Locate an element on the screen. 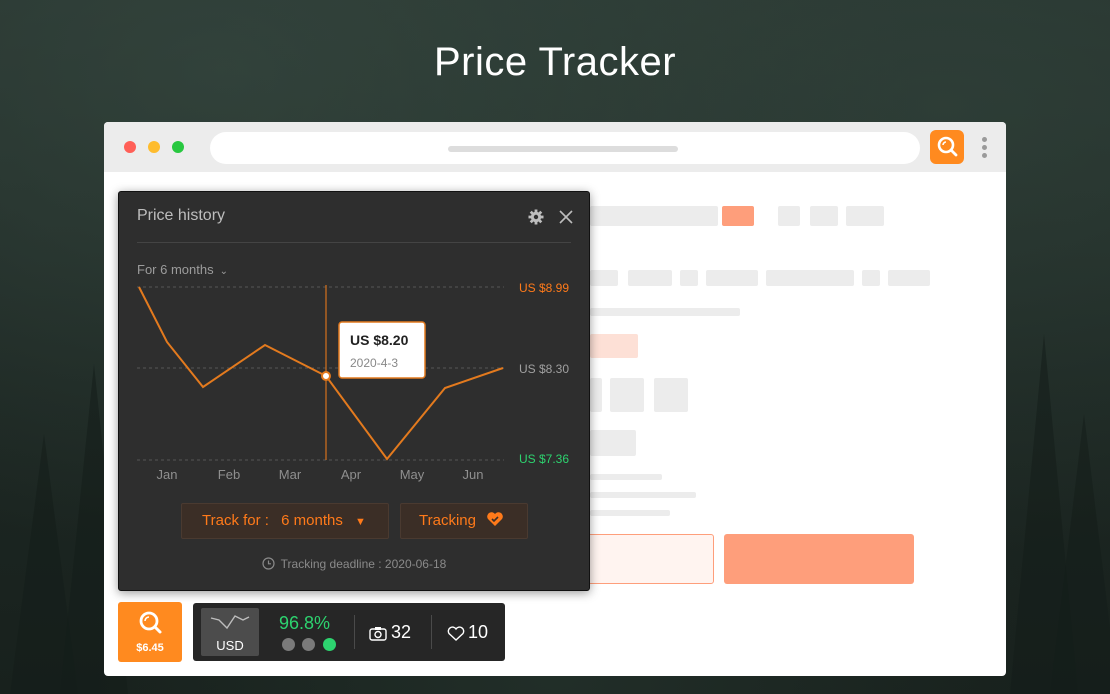 This screenshot has height=694, width=1110. month-tick: Jan is located at coordinates (167, 474).